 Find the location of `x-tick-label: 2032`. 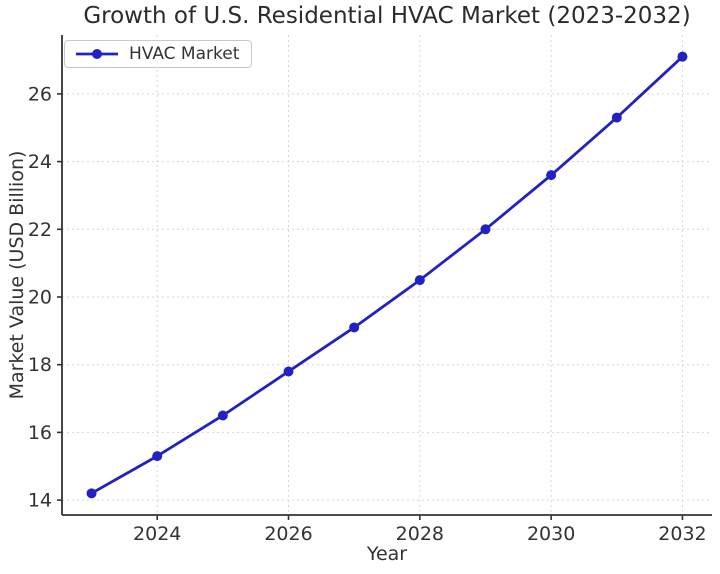

x-tick-label: 2032 is located at coordinates (682, 534).